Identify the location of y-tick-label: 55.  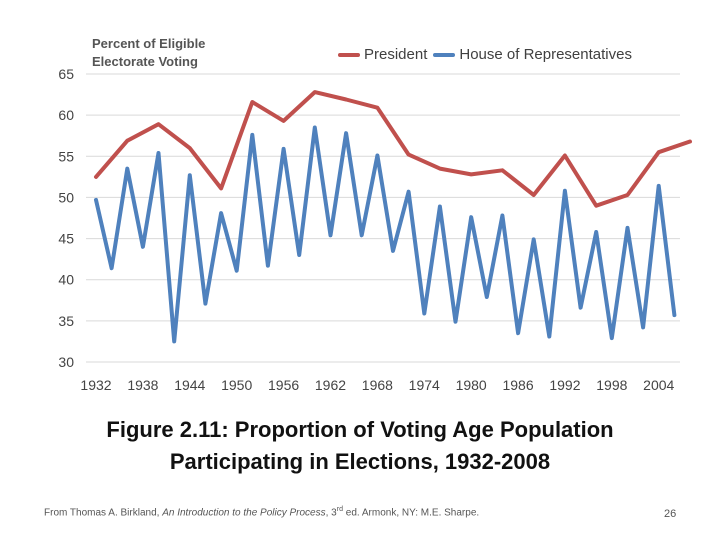
(66, 156).